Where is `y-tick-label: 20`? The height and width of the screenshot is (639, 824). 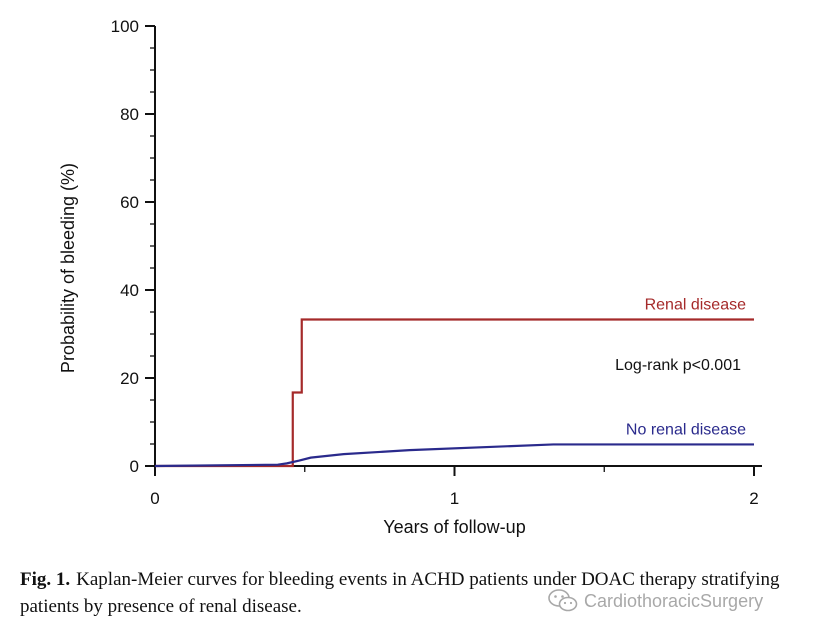
y-tick-label: 20 is located at coordinates (129, 378).